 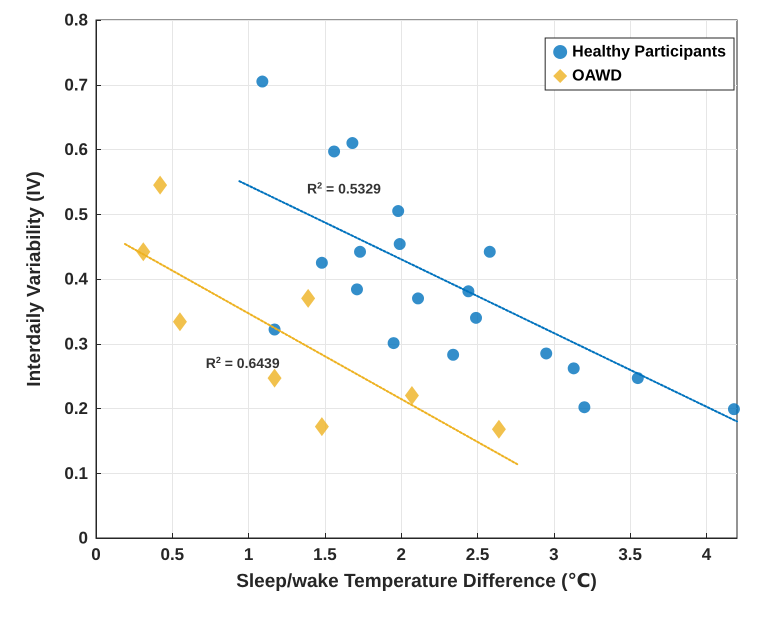 I want to click on legend-label: Healthy Participants, so click(x=649, y=52).